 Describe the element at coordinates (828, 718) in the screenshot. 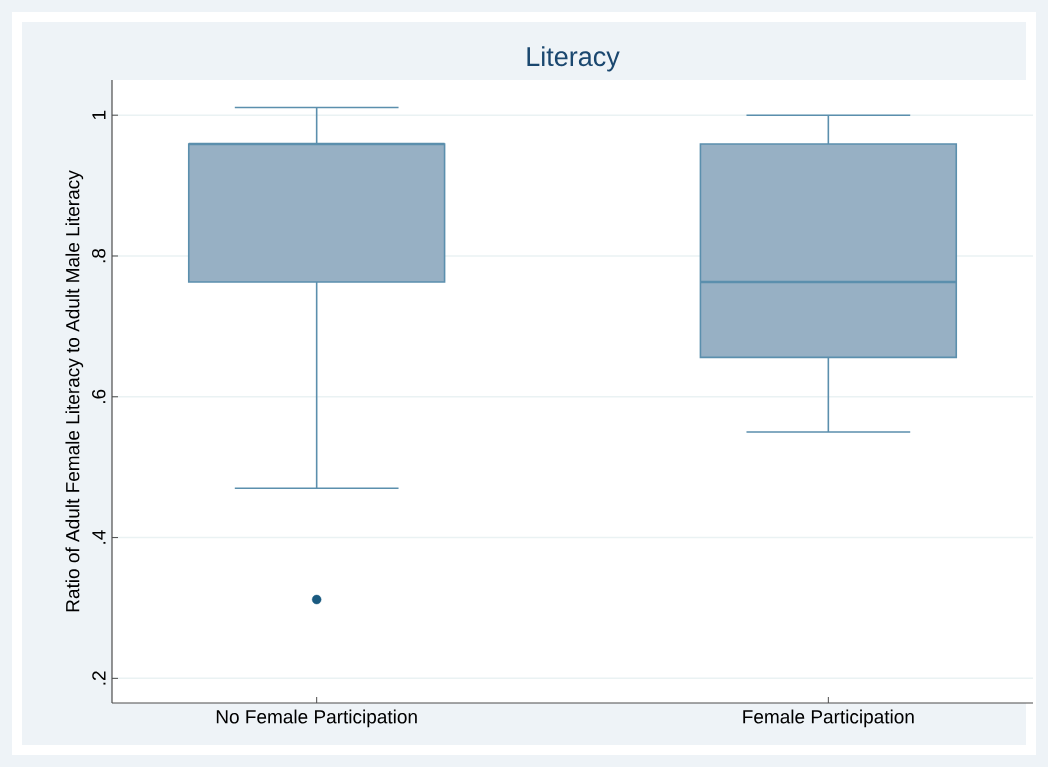

I see `x-tick-label: Female Participation` at that location.